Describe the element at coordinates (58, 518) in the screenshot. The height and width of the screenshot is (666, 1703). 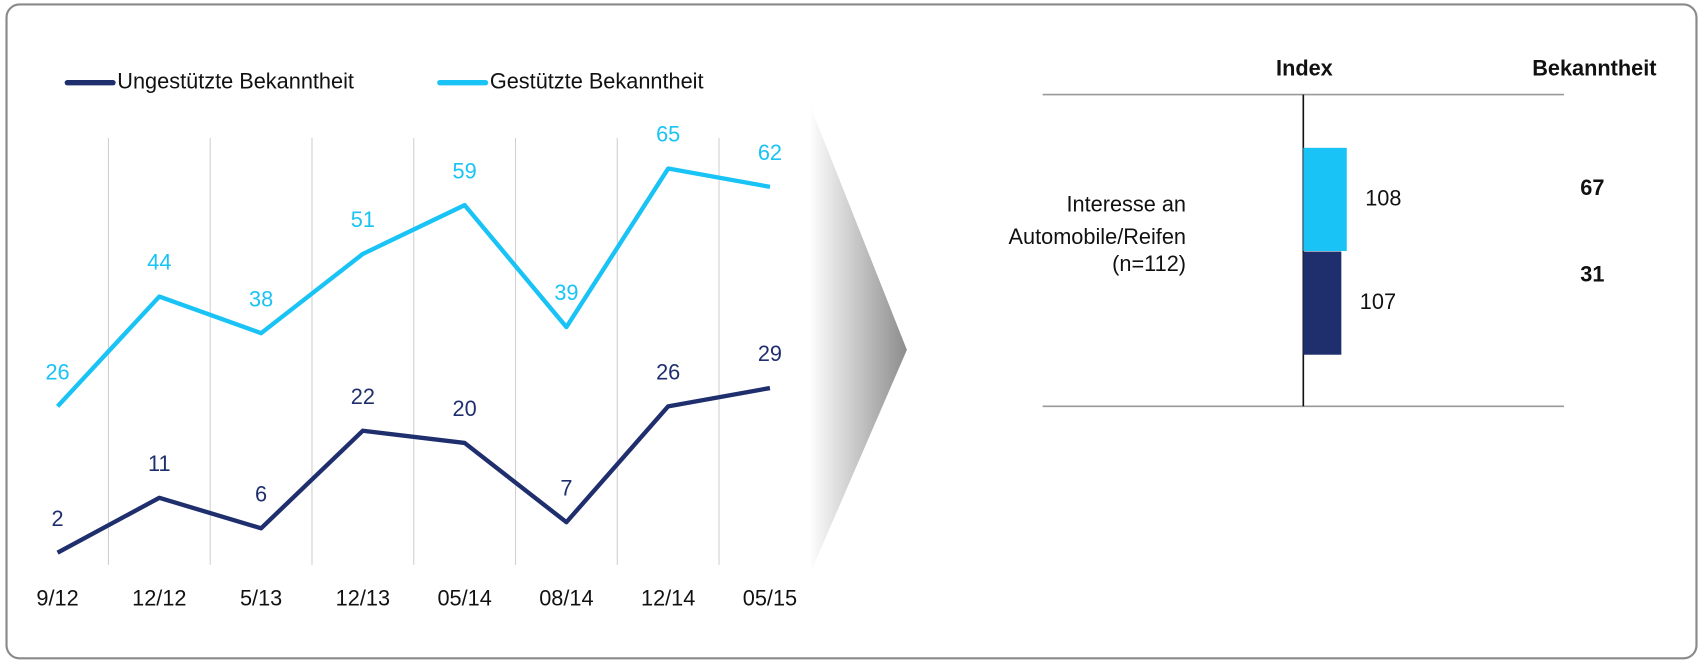
I see `data-label: 2` at that location.